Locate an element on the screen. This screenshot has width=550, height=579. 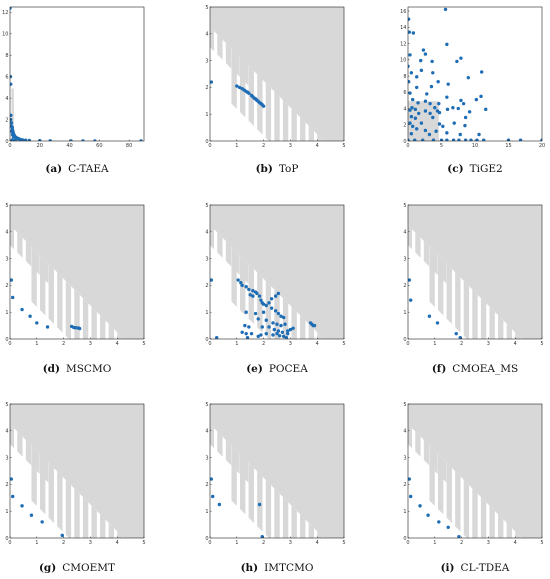
caption-name: CMOEA_MS is located at coordinates (485, 369).